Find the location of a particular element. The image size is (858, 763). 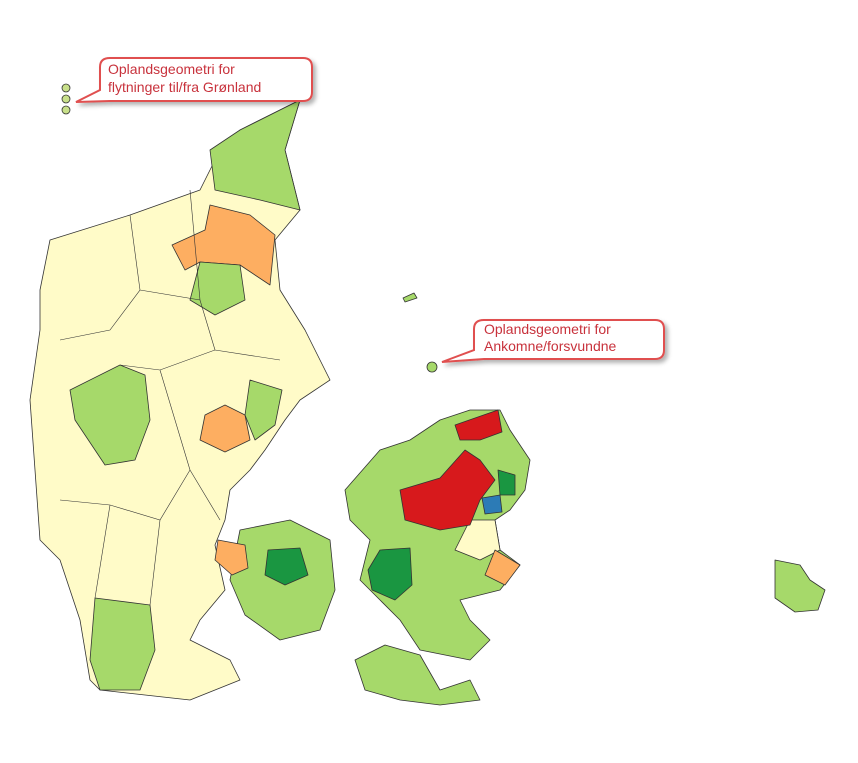

borders is located at coordinates (170, 397).